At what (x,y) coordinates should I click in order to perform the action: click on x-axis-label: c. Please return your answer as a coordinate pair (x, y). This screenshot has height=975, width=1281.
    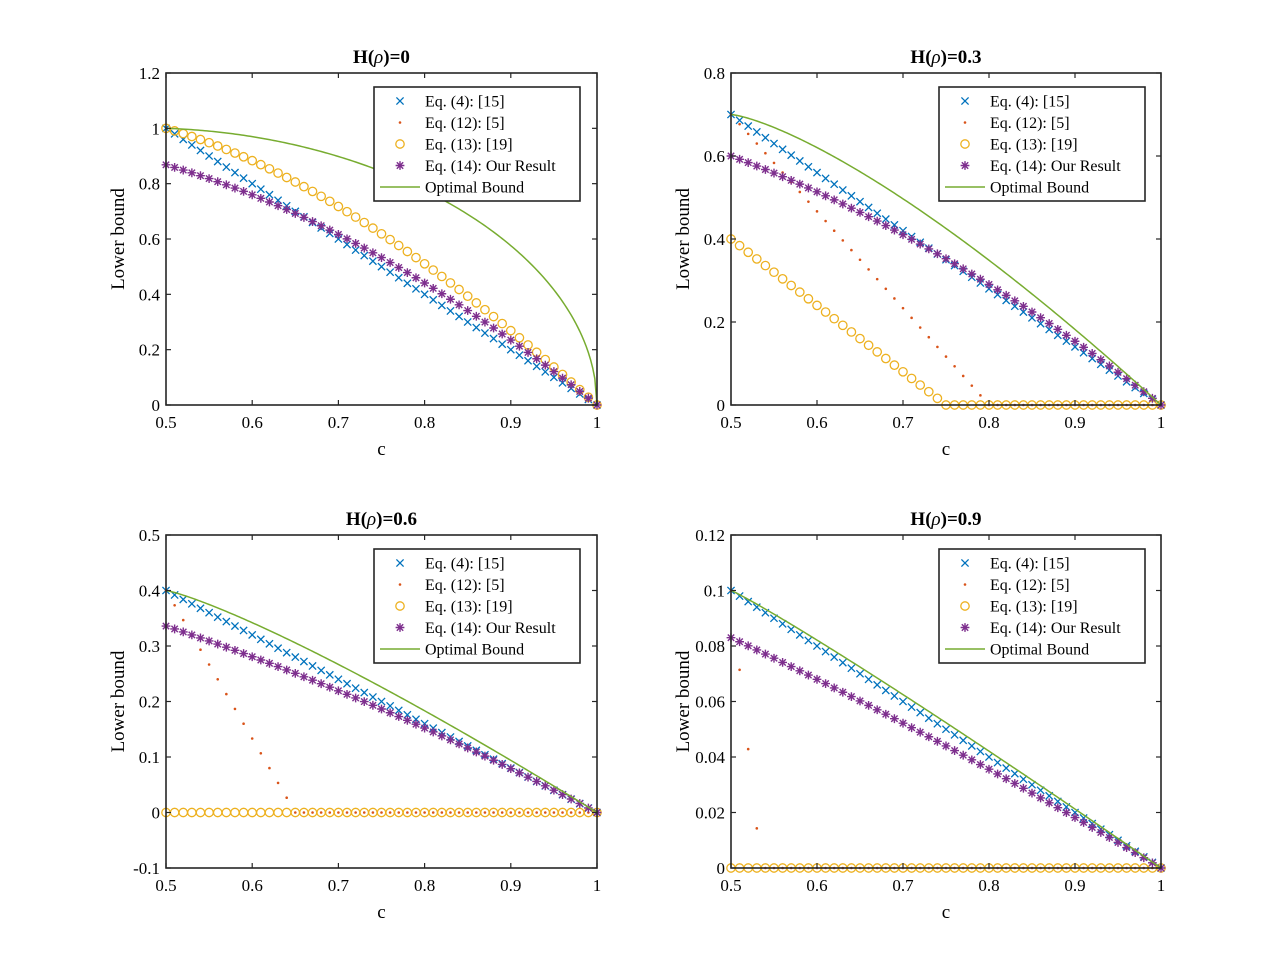
    Looking at the image, I should click on (946, 912).